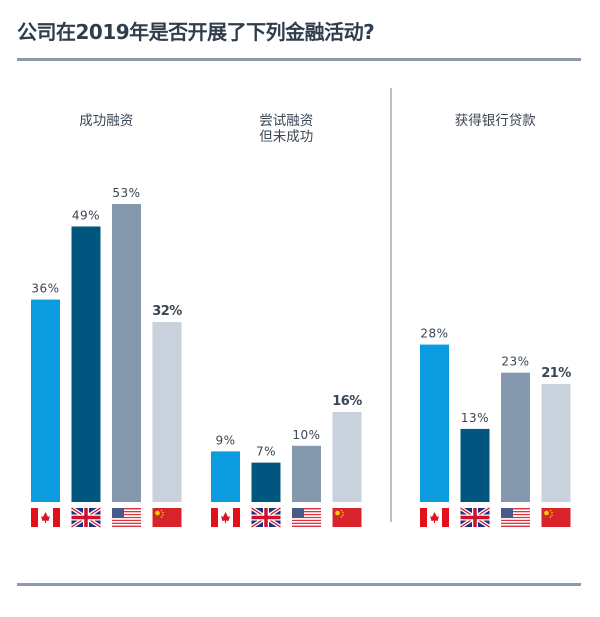 The width and height of the screenshot is (600, 617). Describe the element at coordinates (86, 215) in the screenshot. I see `value-label: 49%` at that location.